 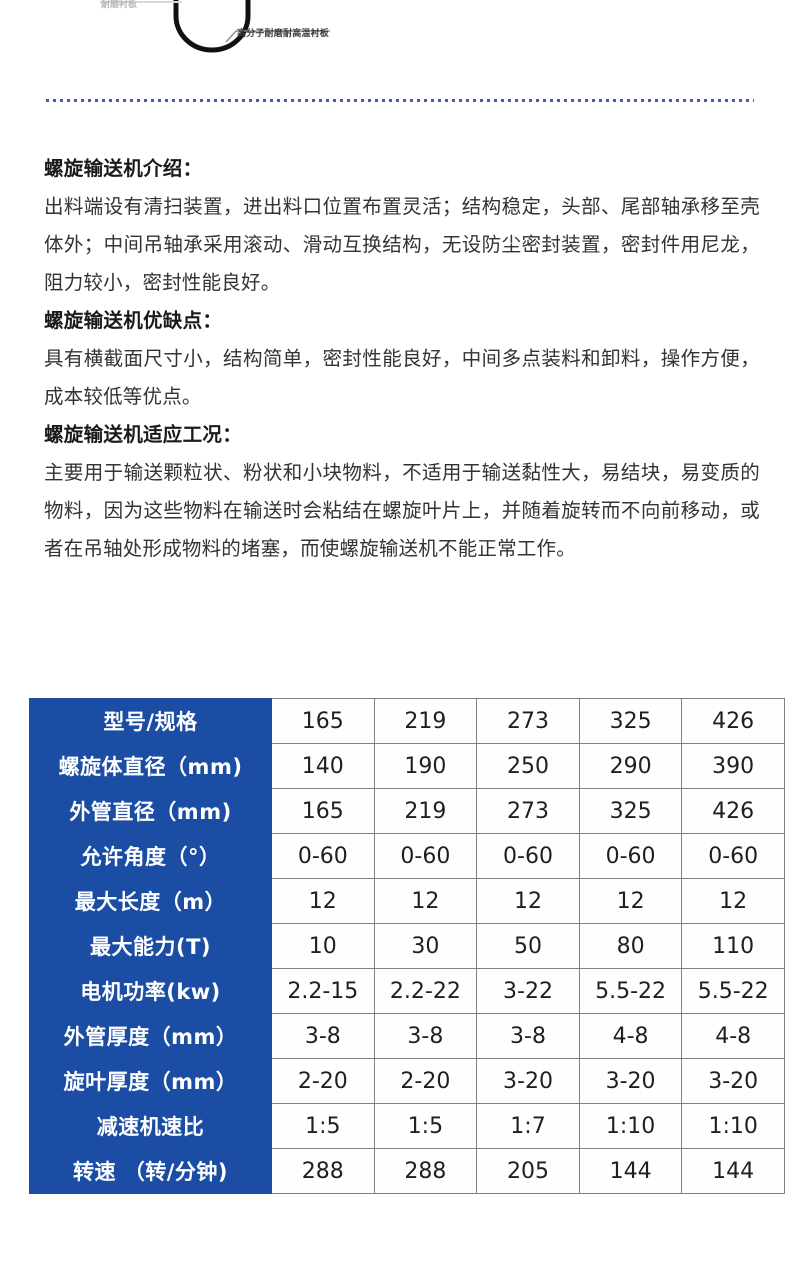 I want to click on table-row: 转速 （转/分钟) 288 288 205 144 144, so click(x=407, y=1171).